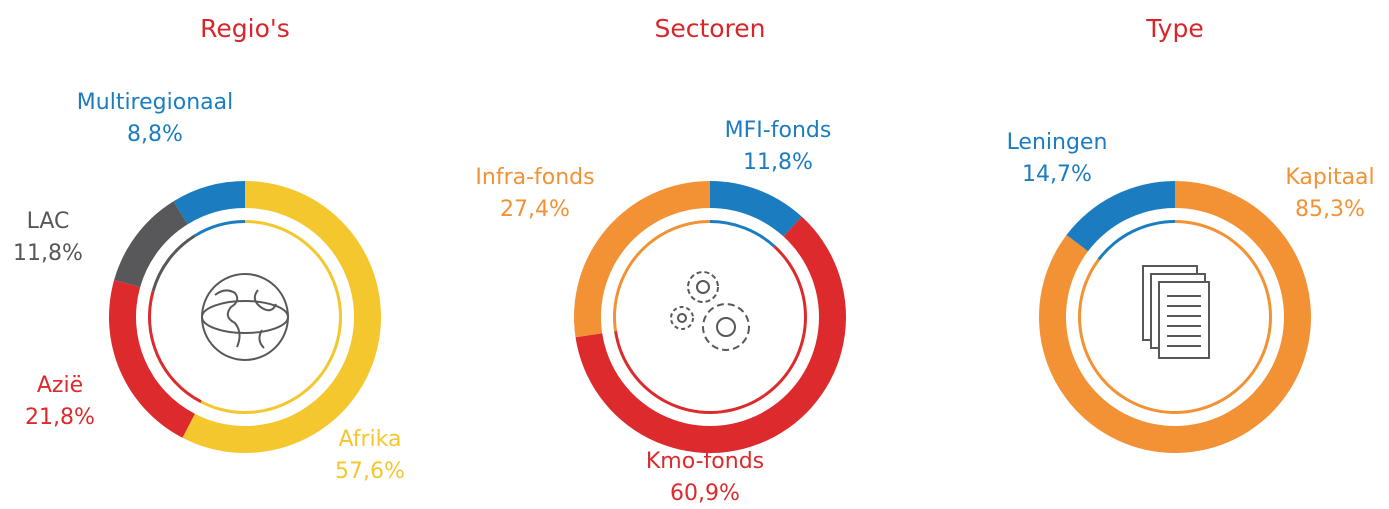 This screenshot has height=509, width=1389. I want to click on icons, so click(705, 313).